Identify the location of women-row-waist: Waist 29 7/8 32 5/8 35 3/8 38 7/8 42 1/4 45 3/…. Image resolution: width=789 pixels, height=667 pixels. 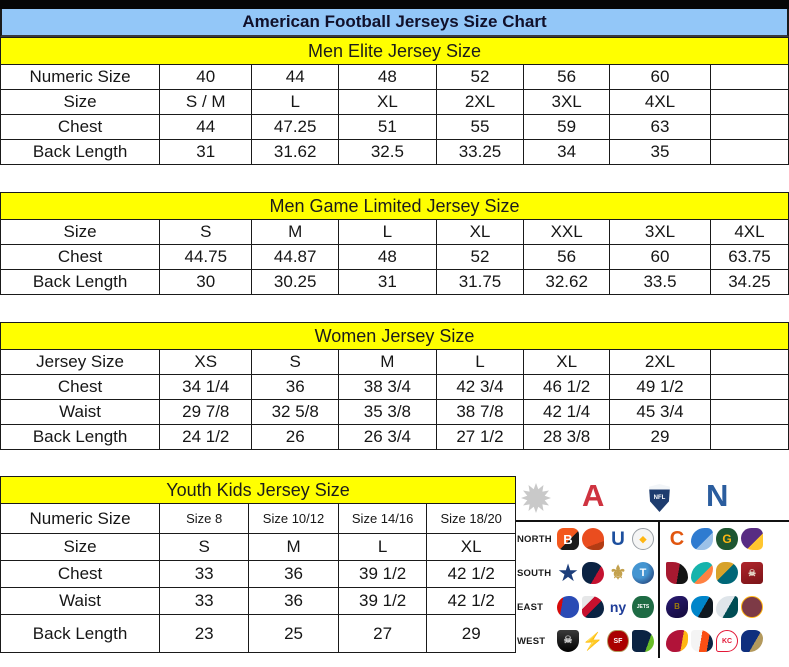
(394, 412).